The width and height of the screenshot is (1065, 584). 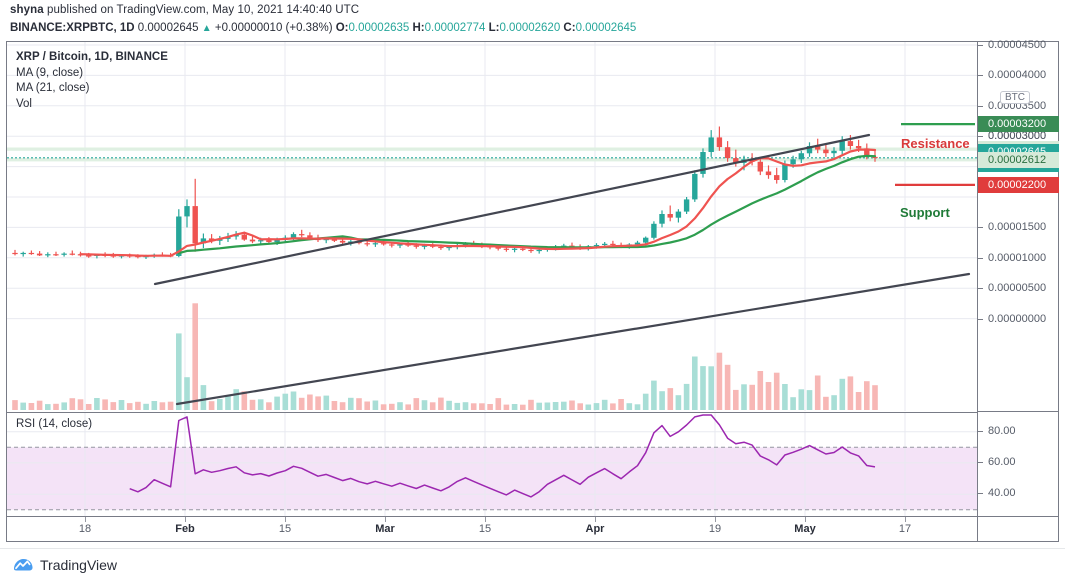 I want to click on close-key: C:, so click(x=569, y=28).